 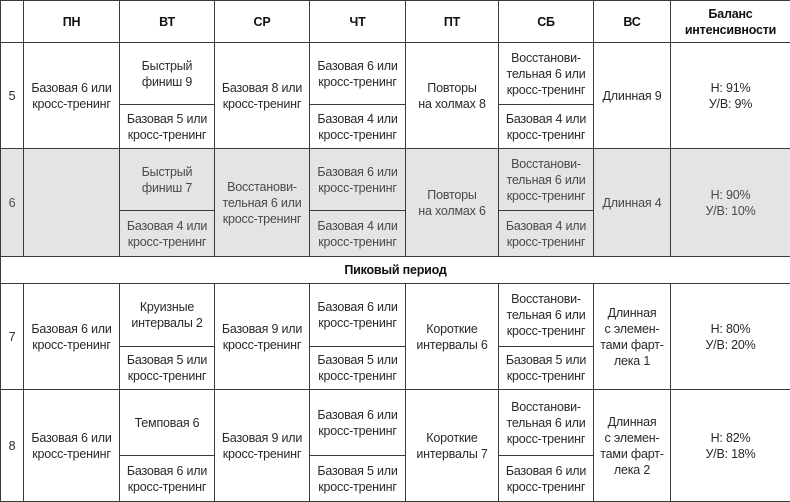 I want to click on cell-tue-alternate: Базовая 6 или кросс-тренинг, so click(x=167, y=479).